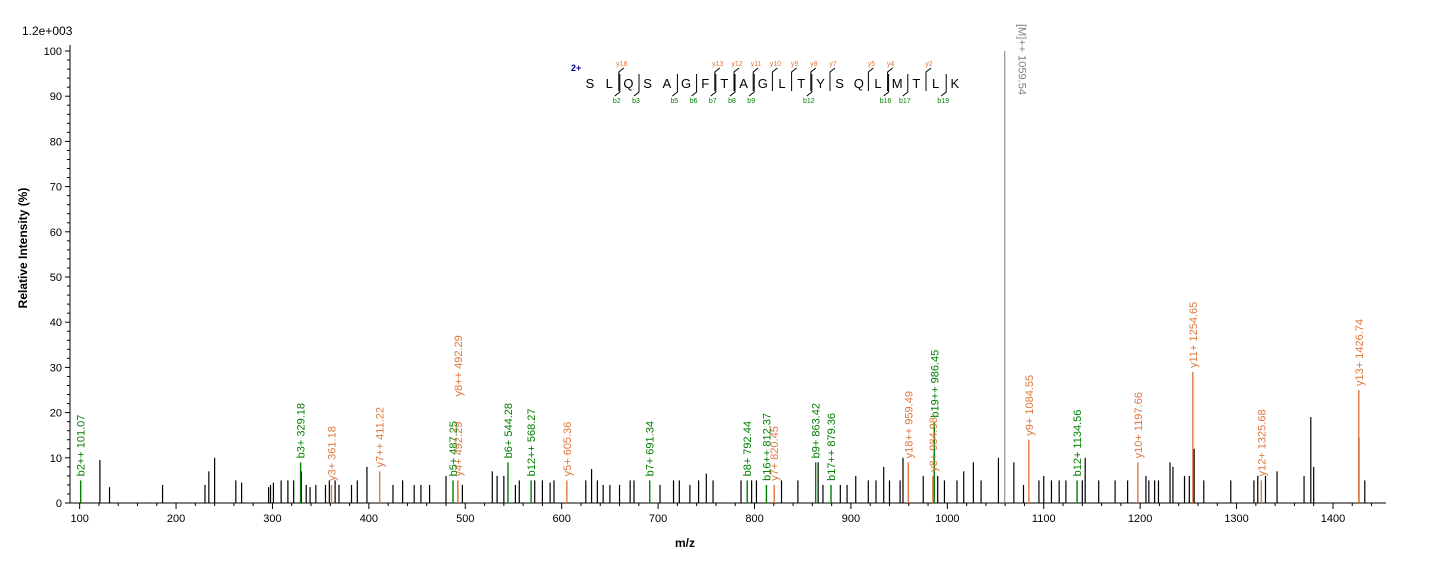  Describe the element at coordinates (775, 453) in the screenshot. I see `peak-label: y7+ 820.45` at that location.